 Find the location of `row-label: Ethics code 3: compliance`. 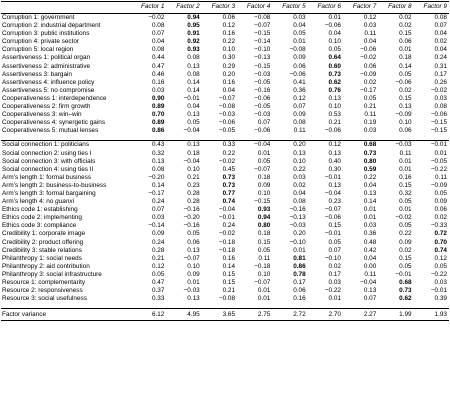

row-label: Ethics code 3: compliance is located at coordinates (39, 226).